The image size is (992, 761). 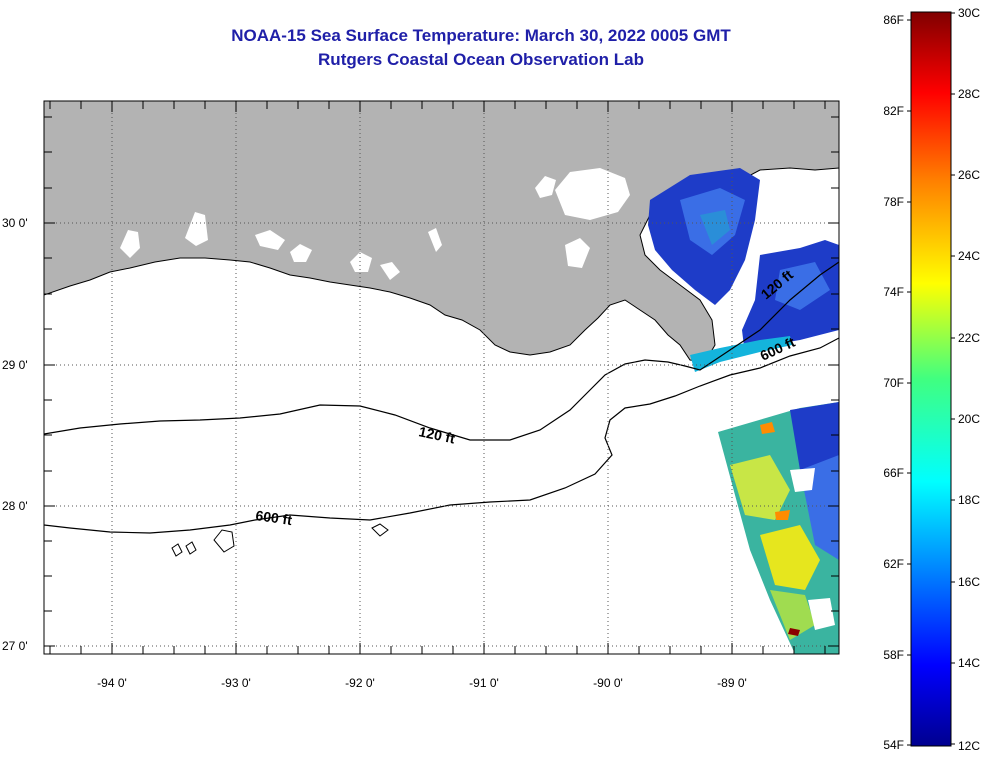 What do you see at coordinates (112, 683) in the screenshot?
I see `lon-label: -94 0'` at bounding box center [112, 683].